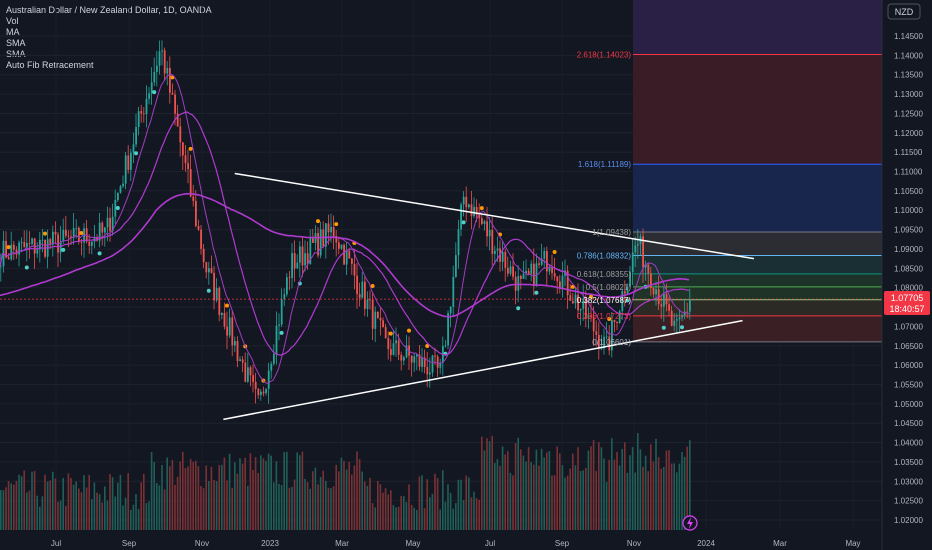 The width and height of the screenshot is (932, 550). What do you see at coordinates (904, 11) in the screenshot?
I see `currency-badge` at bounding box center [904, 11].